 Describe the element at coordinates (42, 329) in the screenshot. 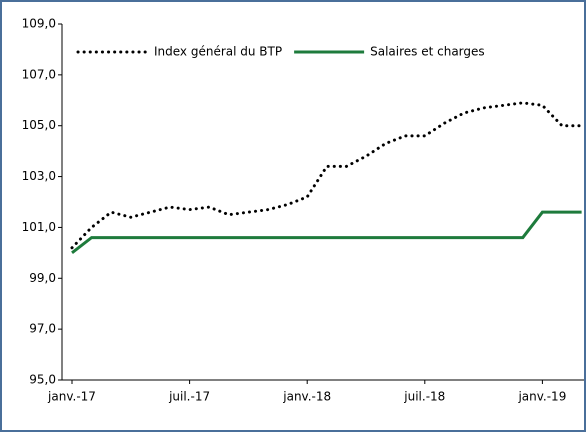

I see `y-tick-label: 97,0` at that location.